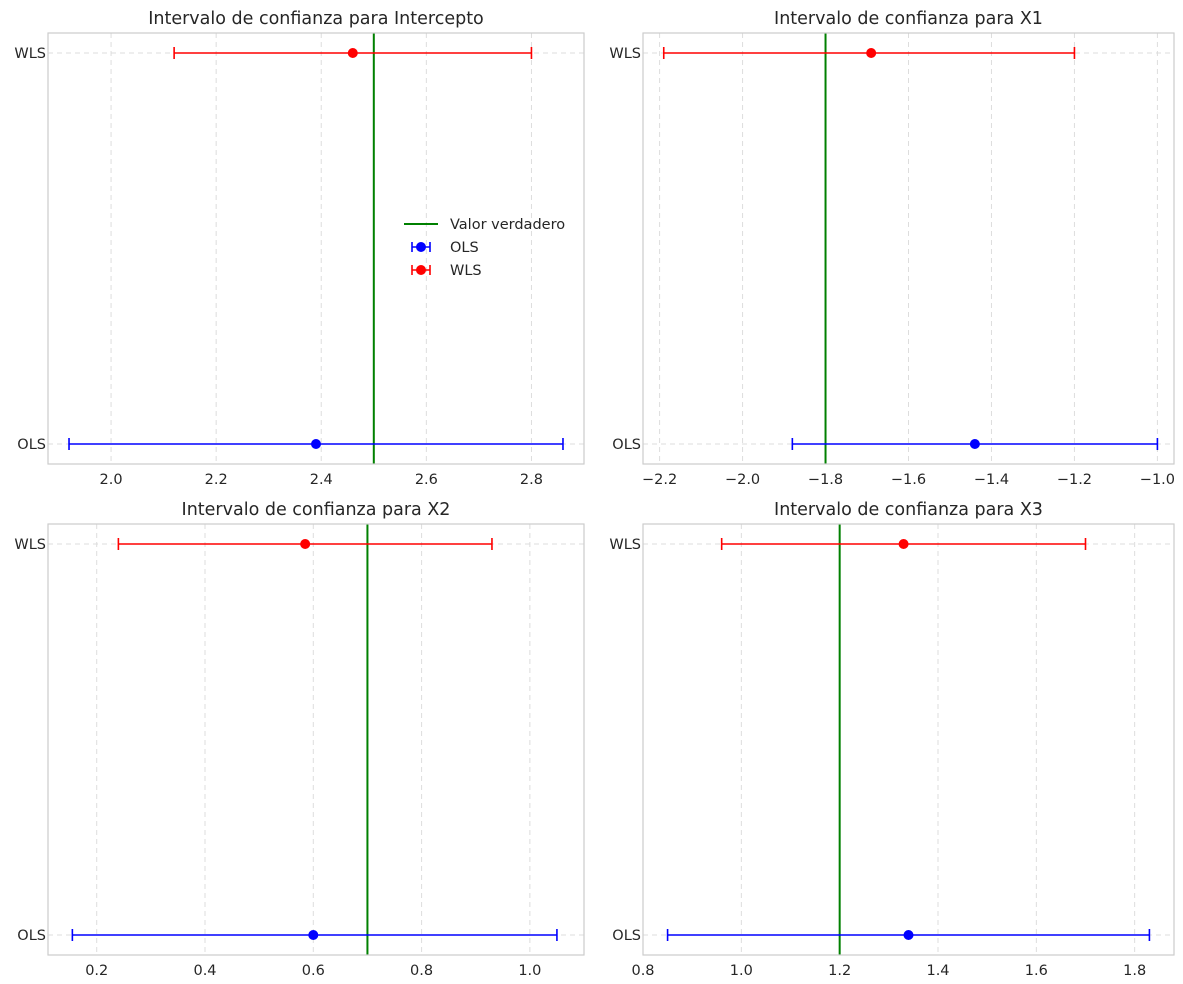  What do you see at coordinates (742, 480) in the screenshot?
I see `x-tick-label: −2.0` at bounding box center [742, 480].